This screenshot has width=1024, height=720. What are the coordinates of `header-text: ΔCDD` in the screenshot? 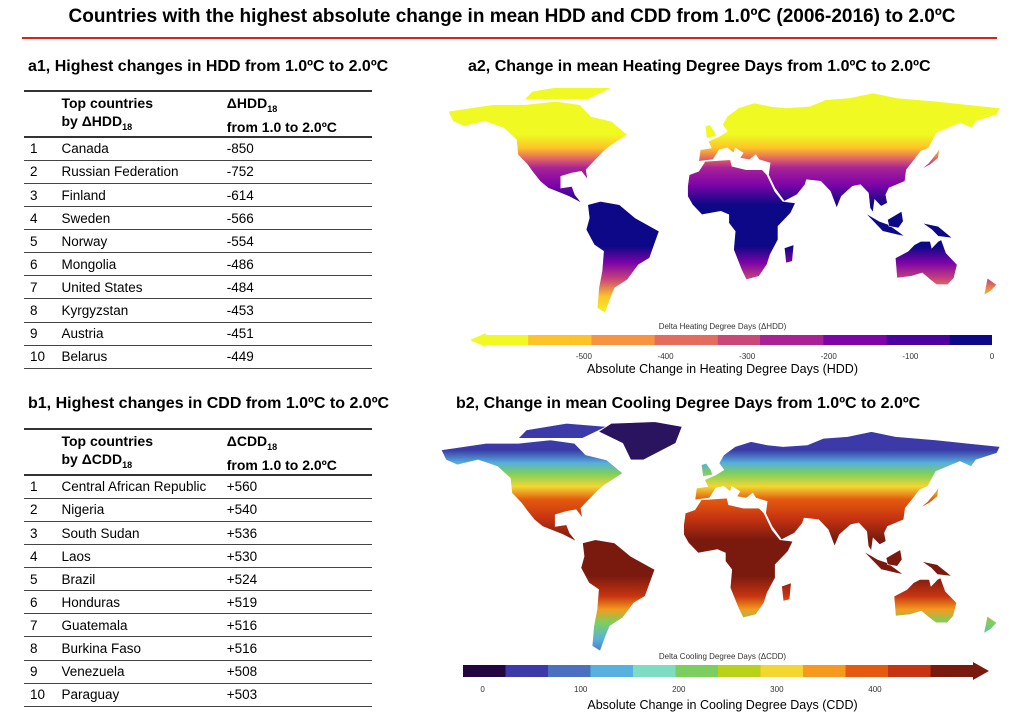 It's located at (247, 441).